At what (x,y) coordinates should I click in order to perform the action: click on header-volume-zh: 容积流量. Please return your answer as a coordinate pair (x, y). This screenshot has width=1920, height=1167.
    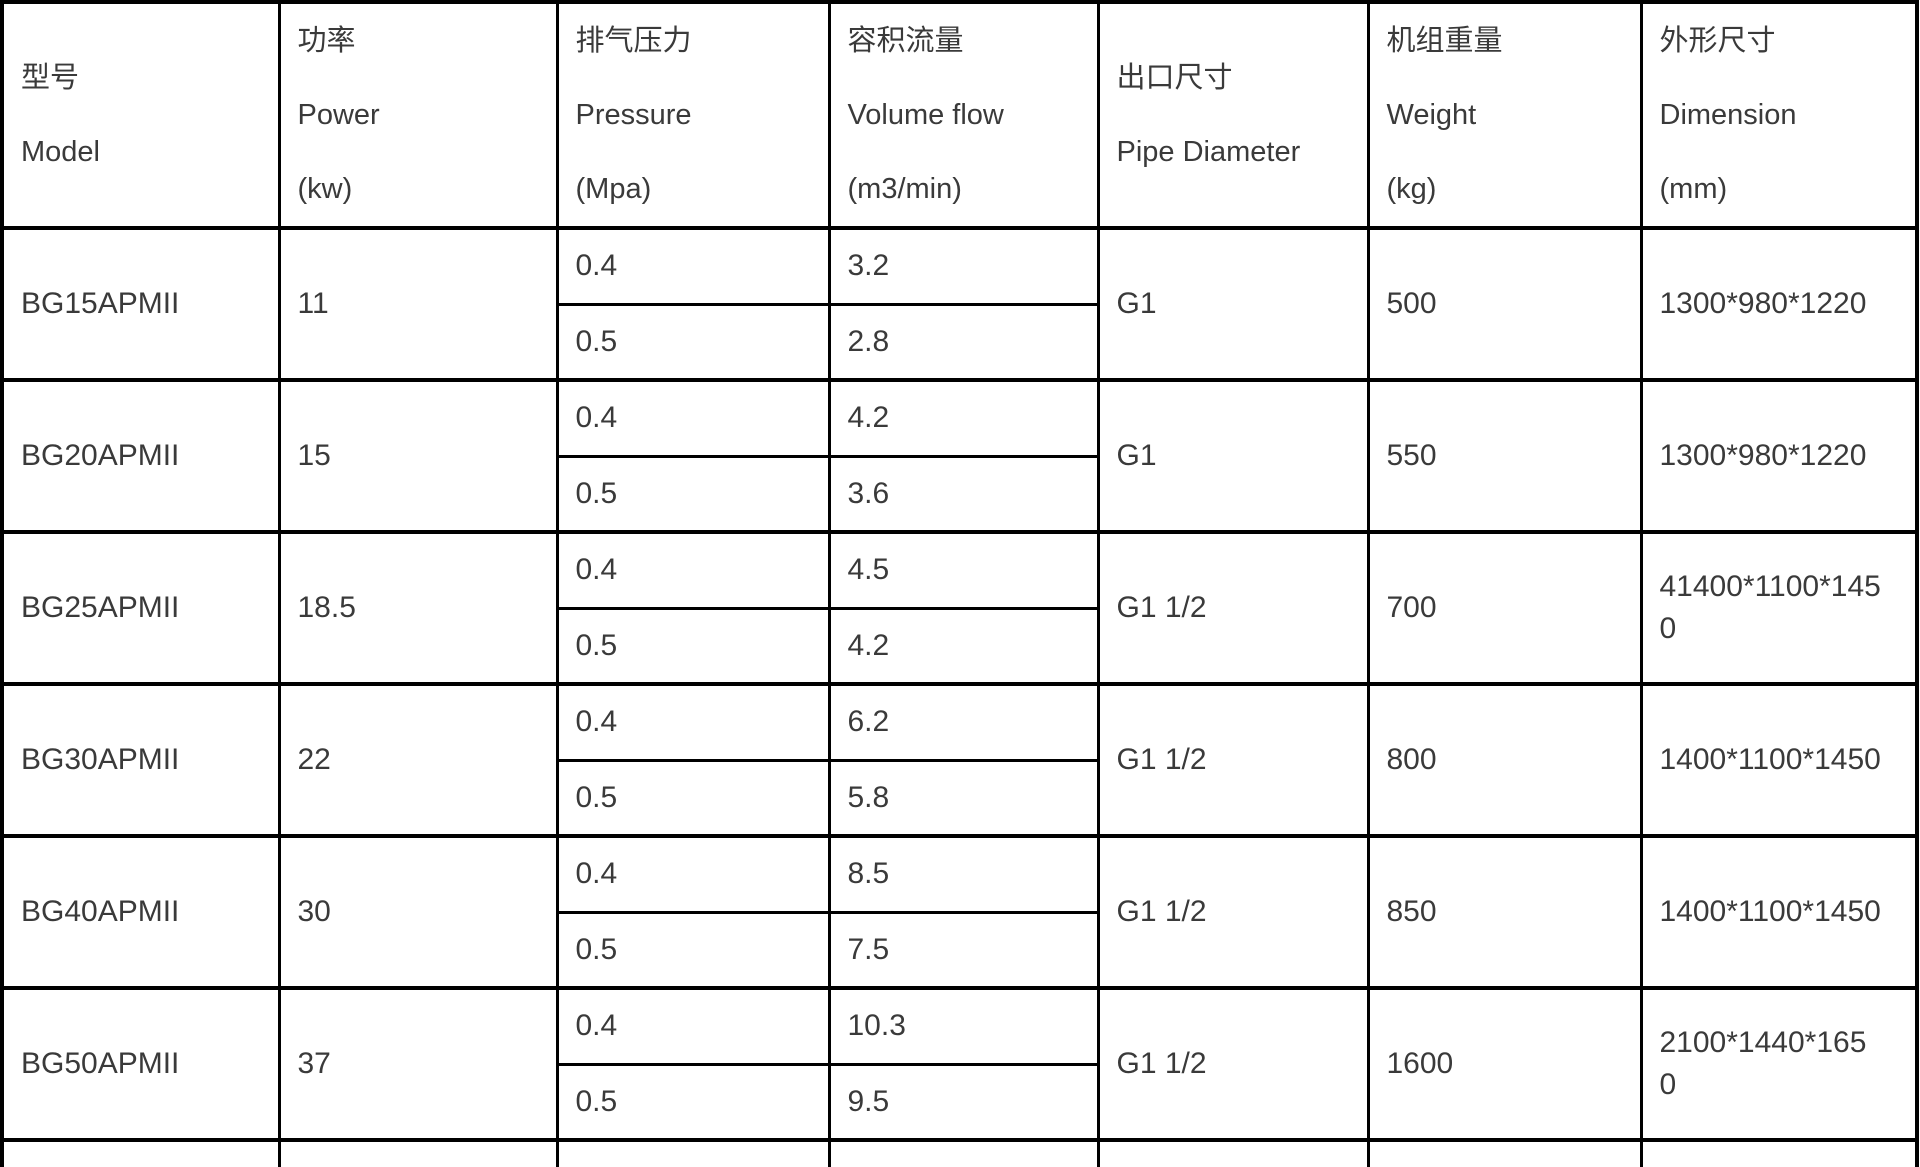
    Looking at the image, I should click on (905, 41).